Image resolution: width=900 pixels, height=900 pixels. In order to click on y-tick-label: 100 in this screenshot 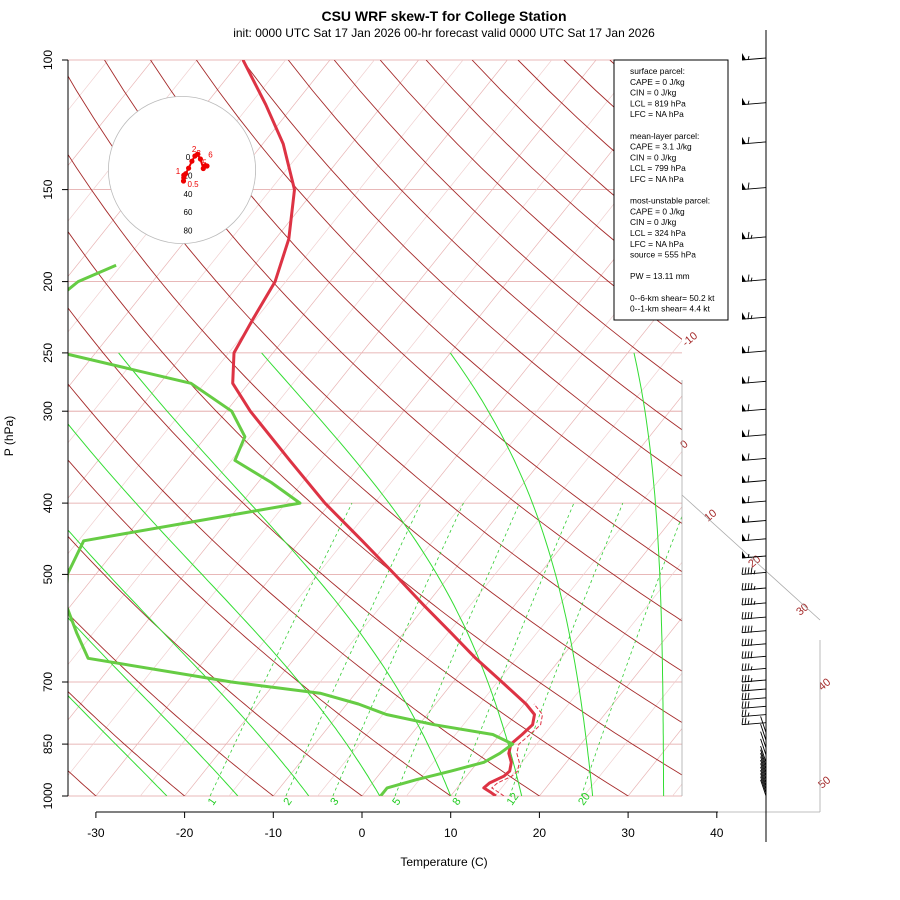, I will do `click(48, 60)`.